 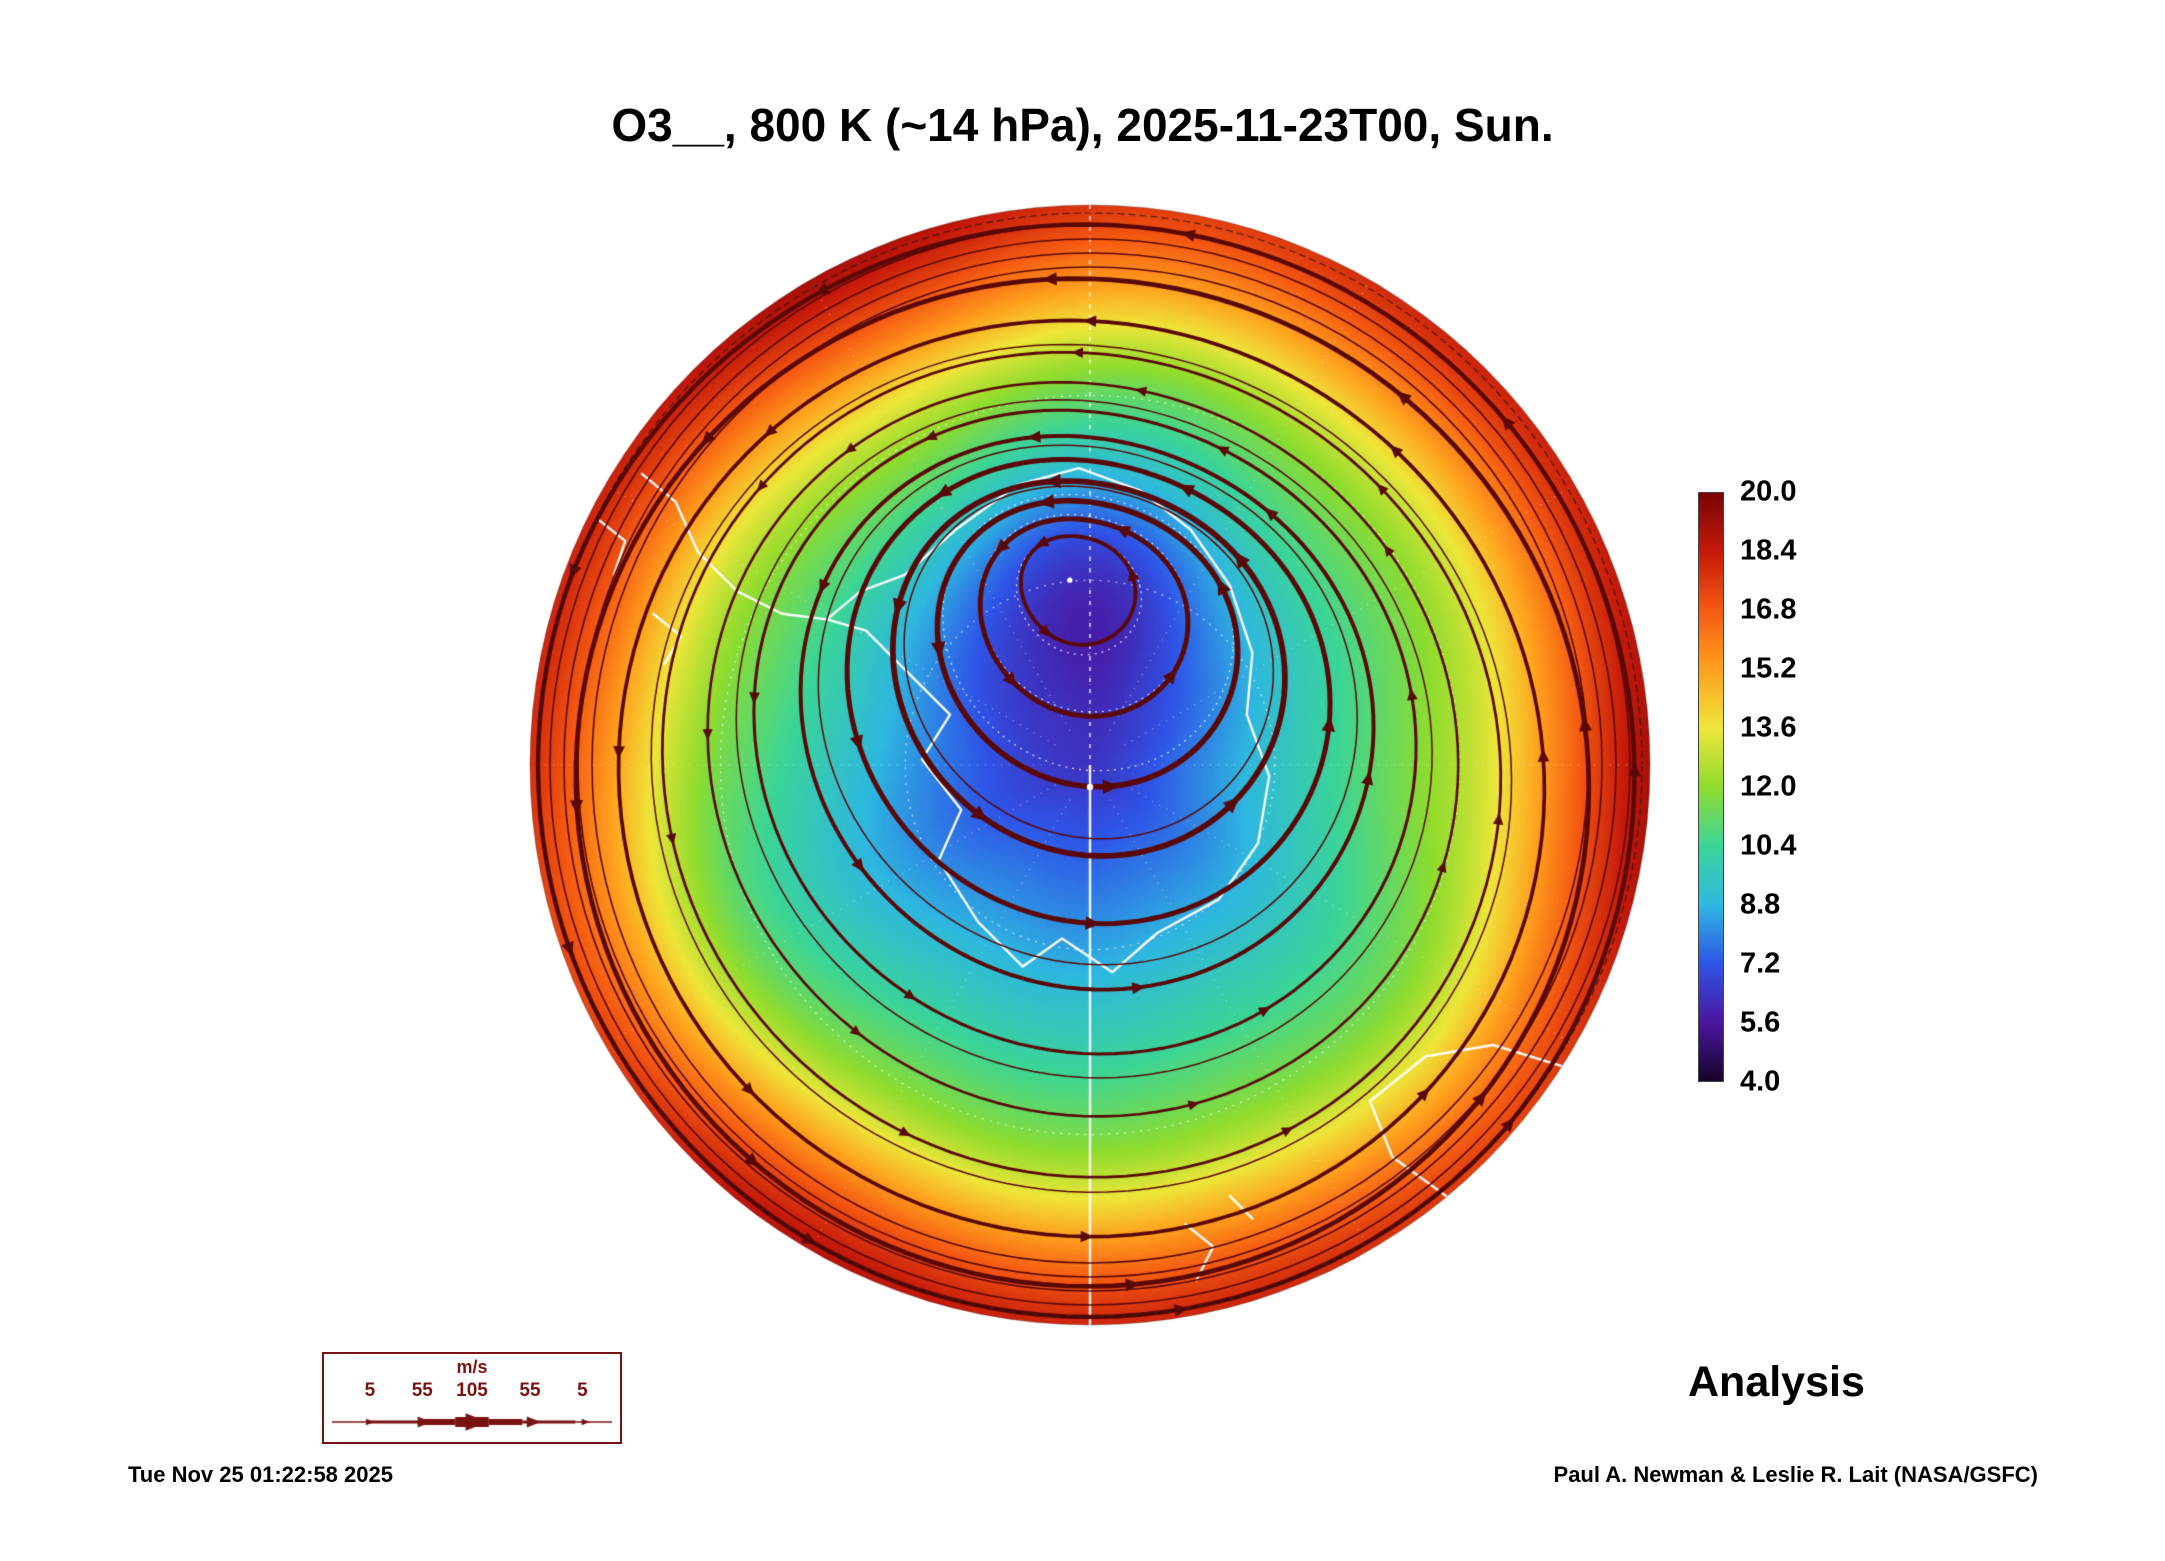 What do you see at coordinates (1760, 1081) in the screenshot?
I see `colorbar-tick: 4.0` at bounding box center [1760, 1081].